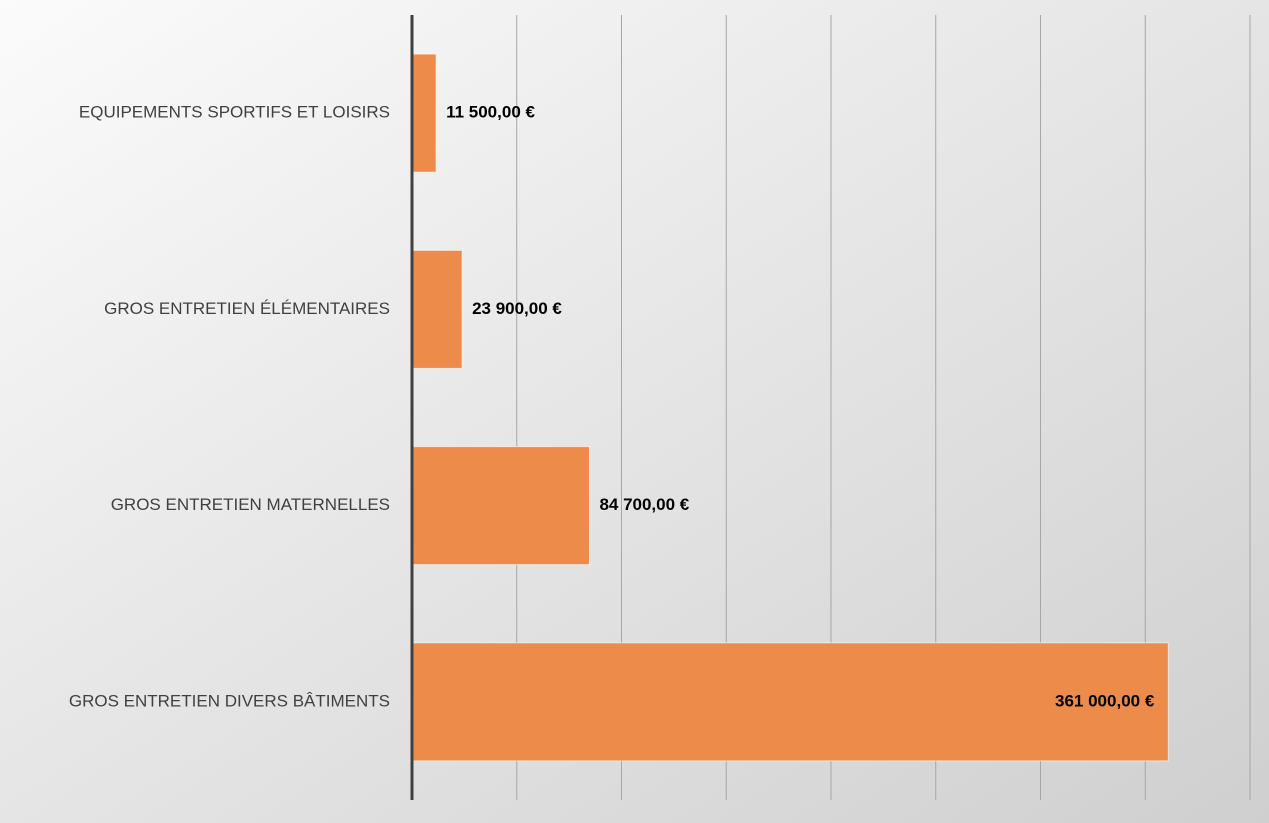  Describe the element at coordinates (644, 504) in the screenshot. I see `value-label: 84 700,00 €` at that location.